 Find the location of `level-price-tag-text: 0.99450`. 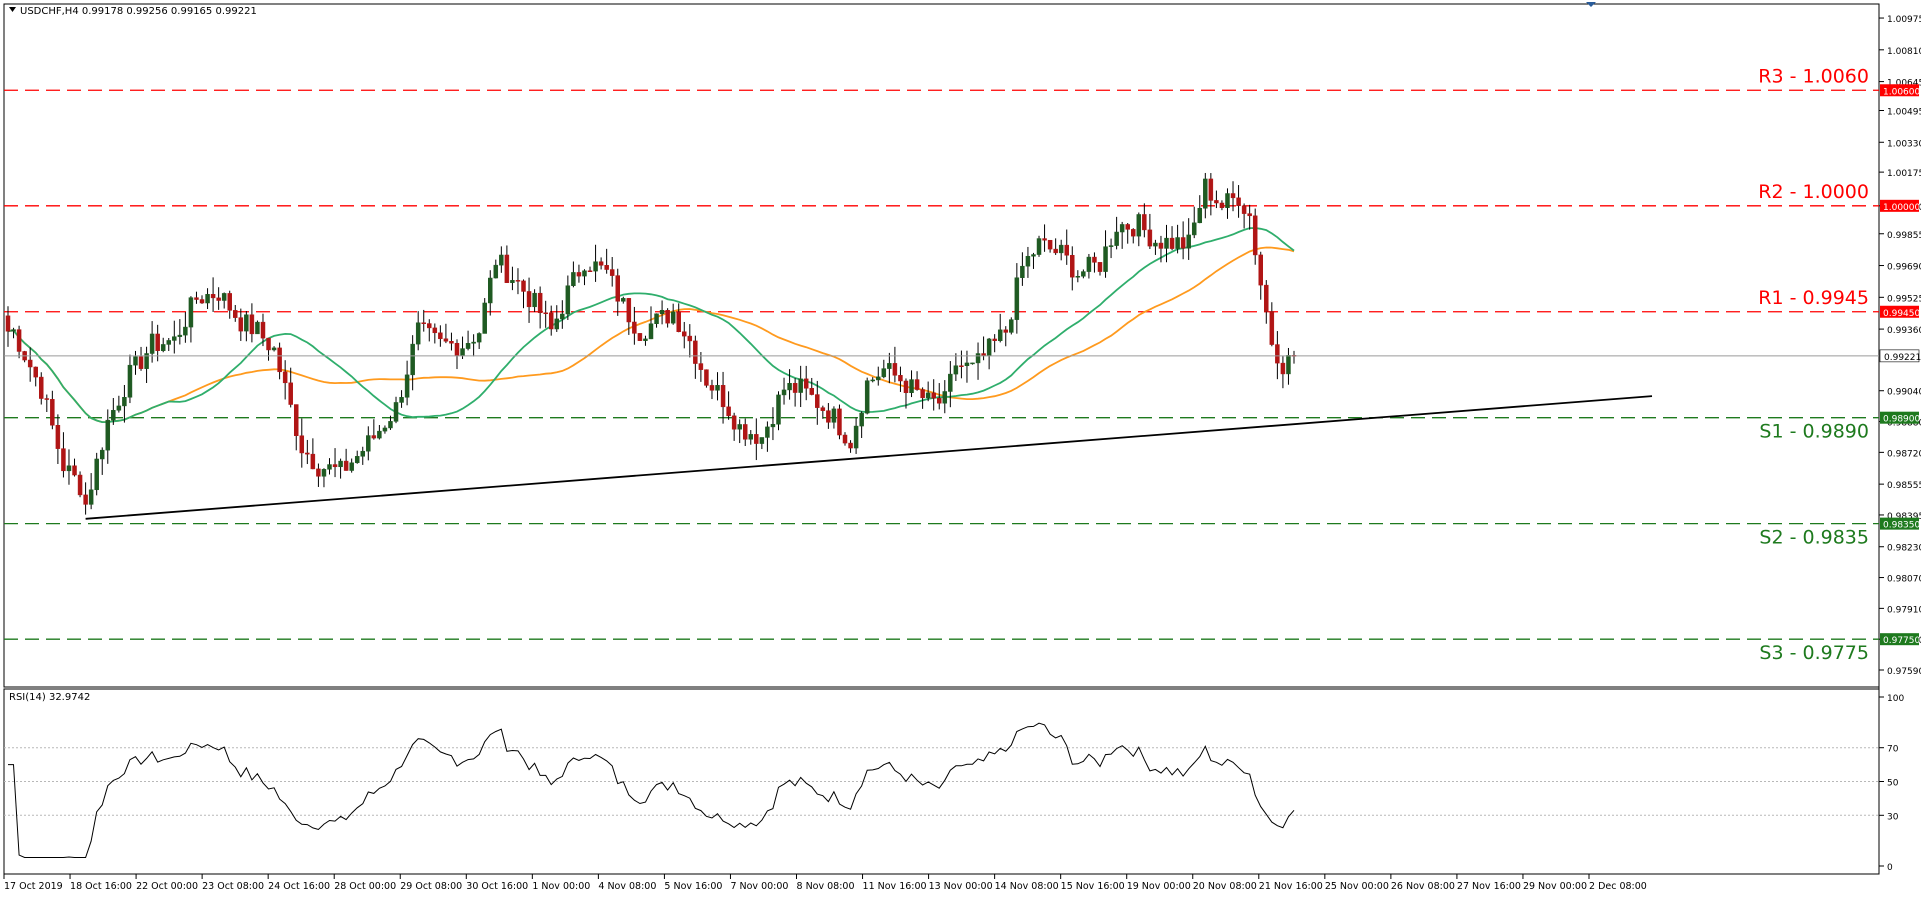

level-price-tag-text: 0.99450 is located at coordinates (1901, 314).